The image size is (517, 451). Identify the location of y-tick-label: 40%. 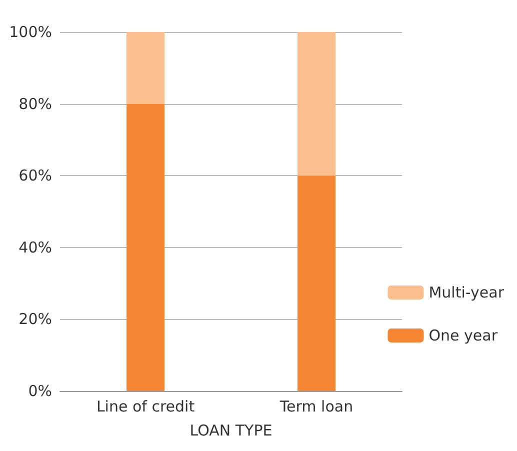
(35, 247).